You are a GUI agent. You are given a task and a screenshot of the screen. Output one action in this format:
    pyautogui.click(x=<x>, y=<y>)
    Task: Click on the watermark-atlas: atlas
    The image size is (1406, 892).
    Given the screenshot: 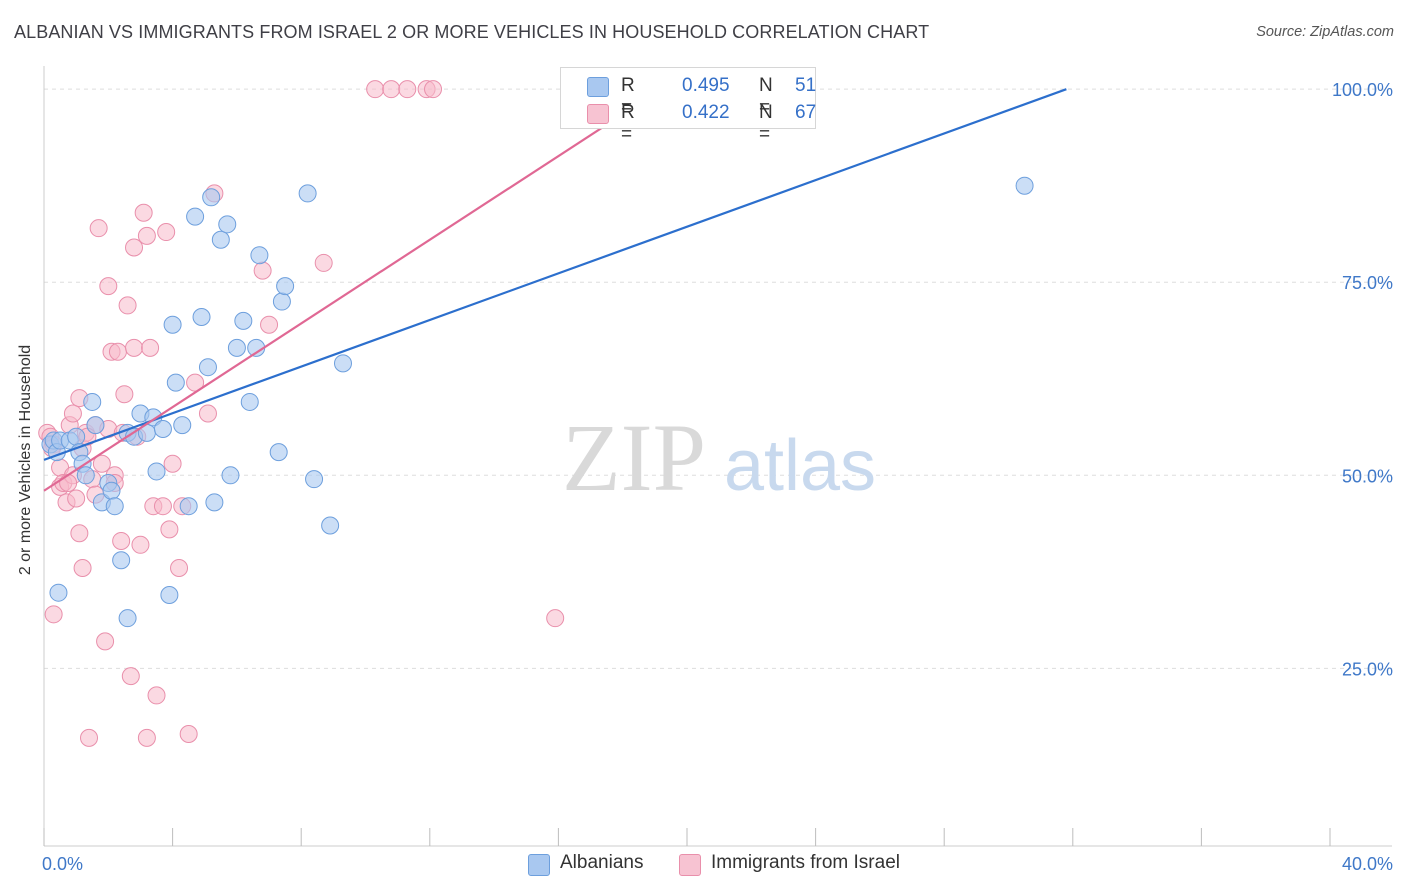 What is the action you would take?
    pyautogui.click(x=800, y=466)
    